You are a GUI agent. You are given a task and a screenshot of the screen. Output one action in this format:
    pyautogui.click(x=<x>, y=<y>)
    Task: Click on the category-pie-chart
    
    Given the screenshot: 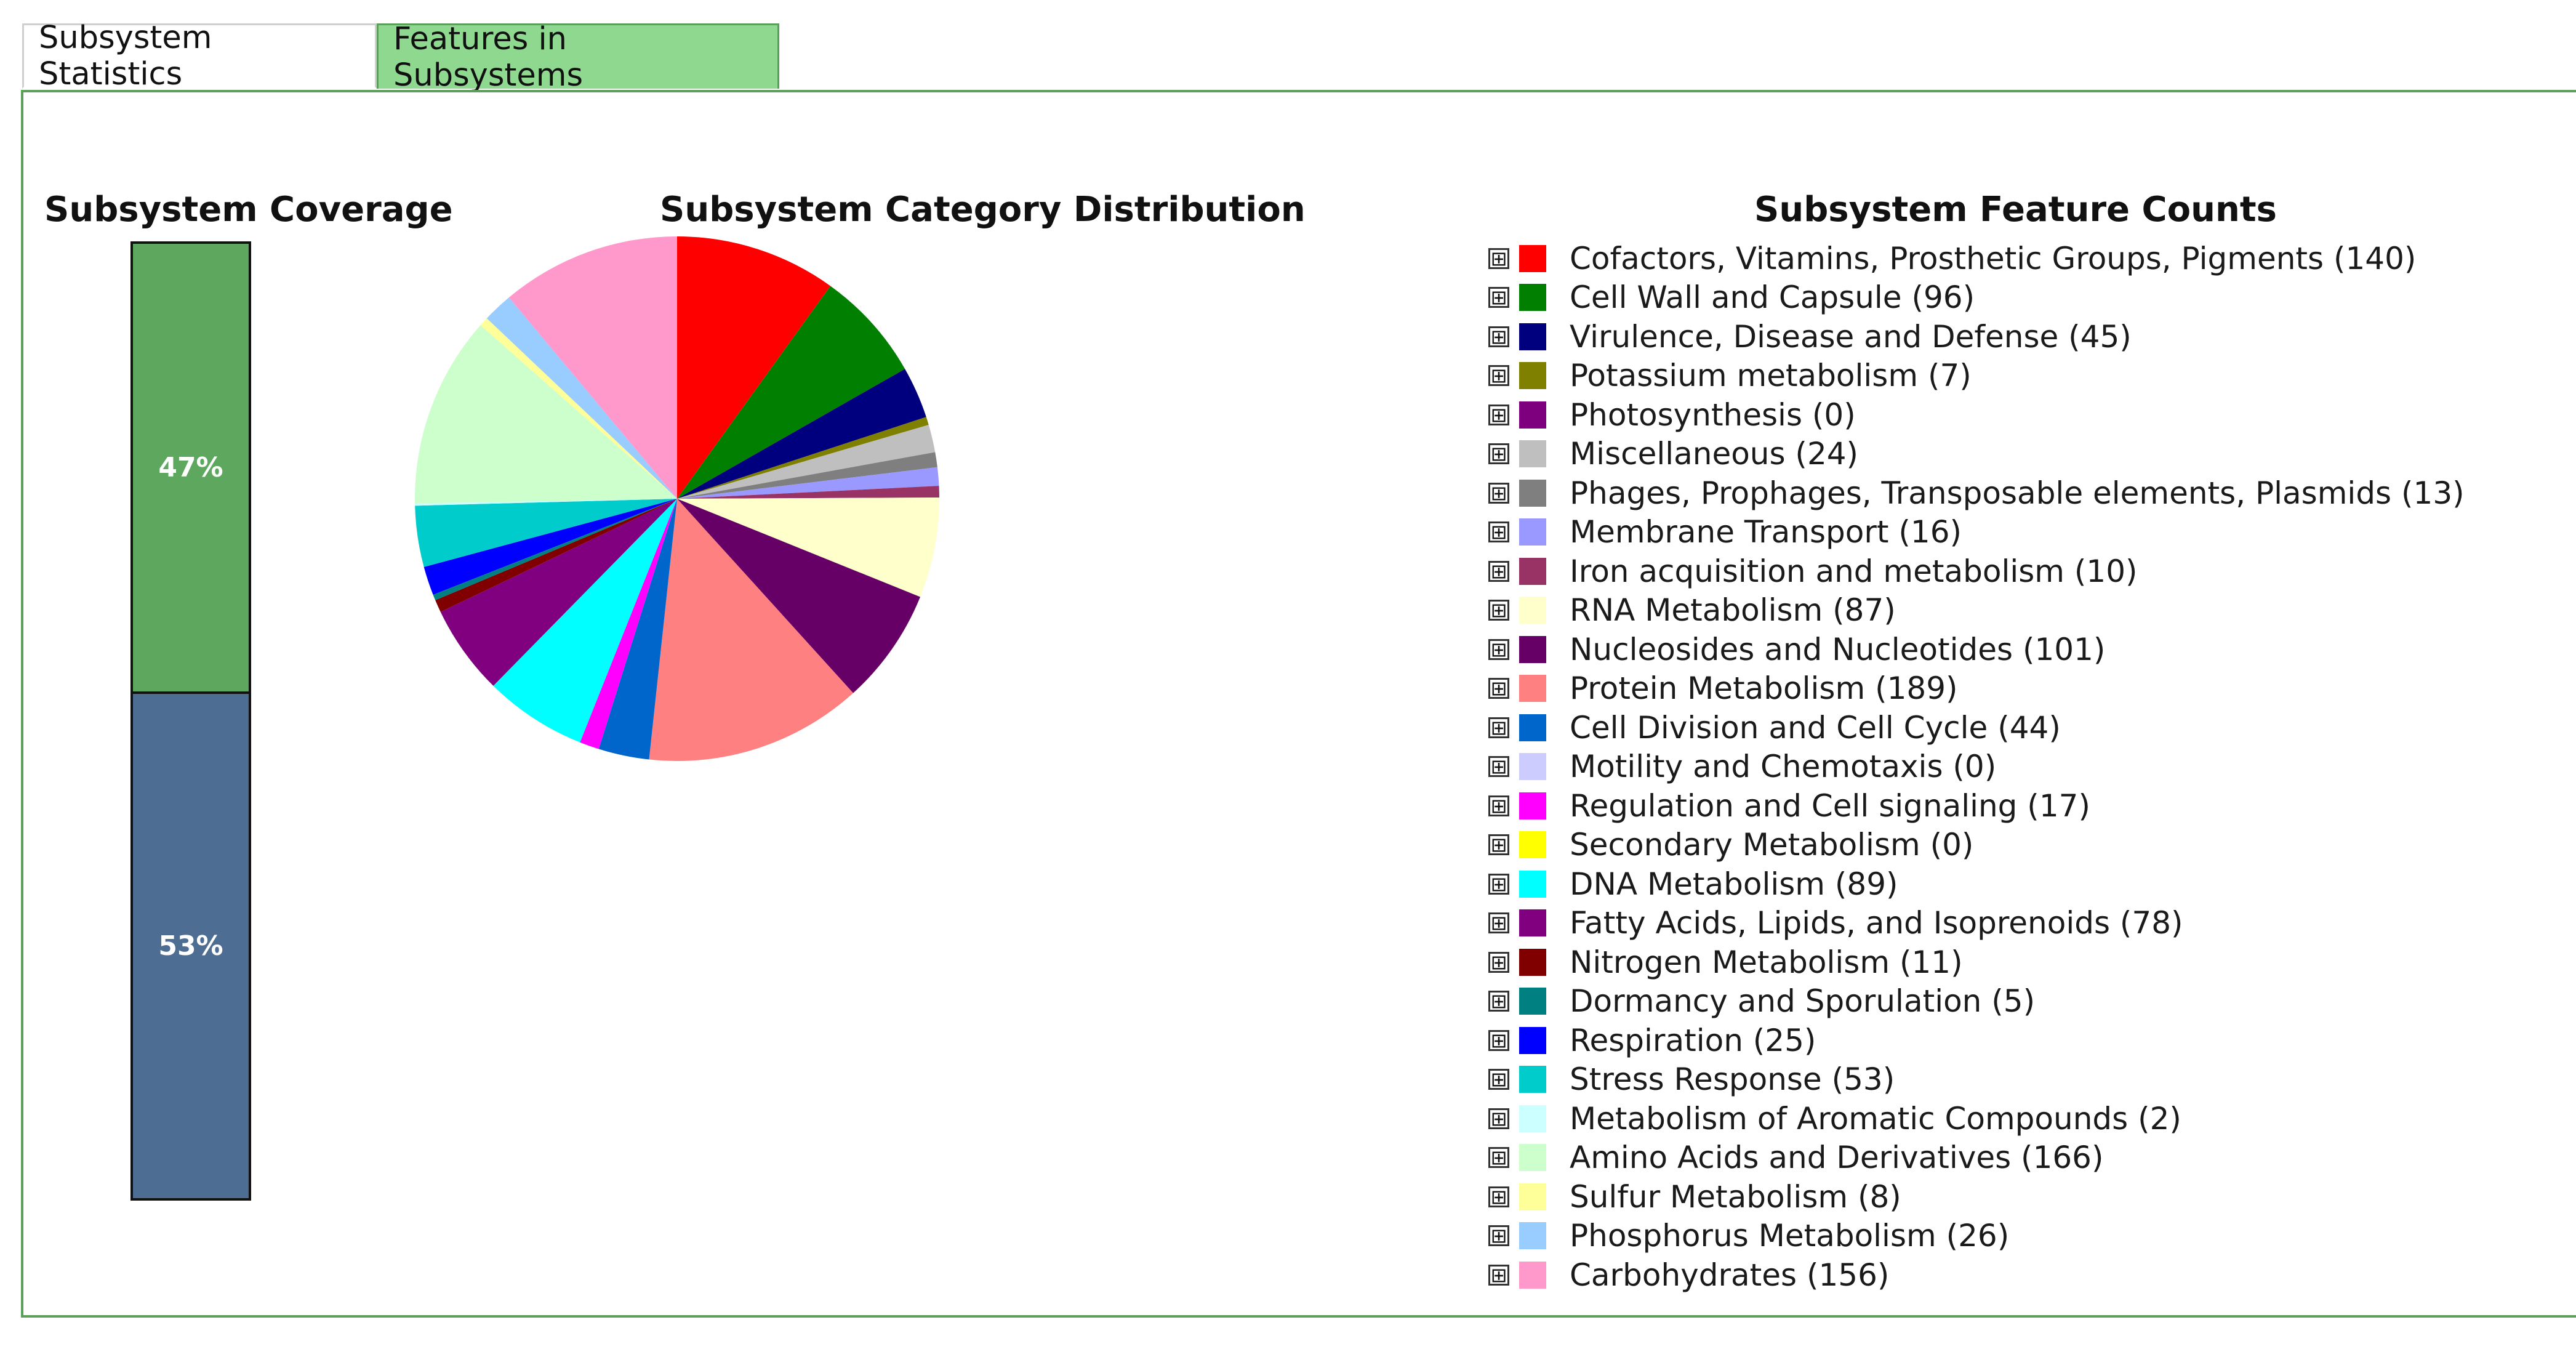 What is the action you would take?
    pyautogui.click(x=677, y=498)
    